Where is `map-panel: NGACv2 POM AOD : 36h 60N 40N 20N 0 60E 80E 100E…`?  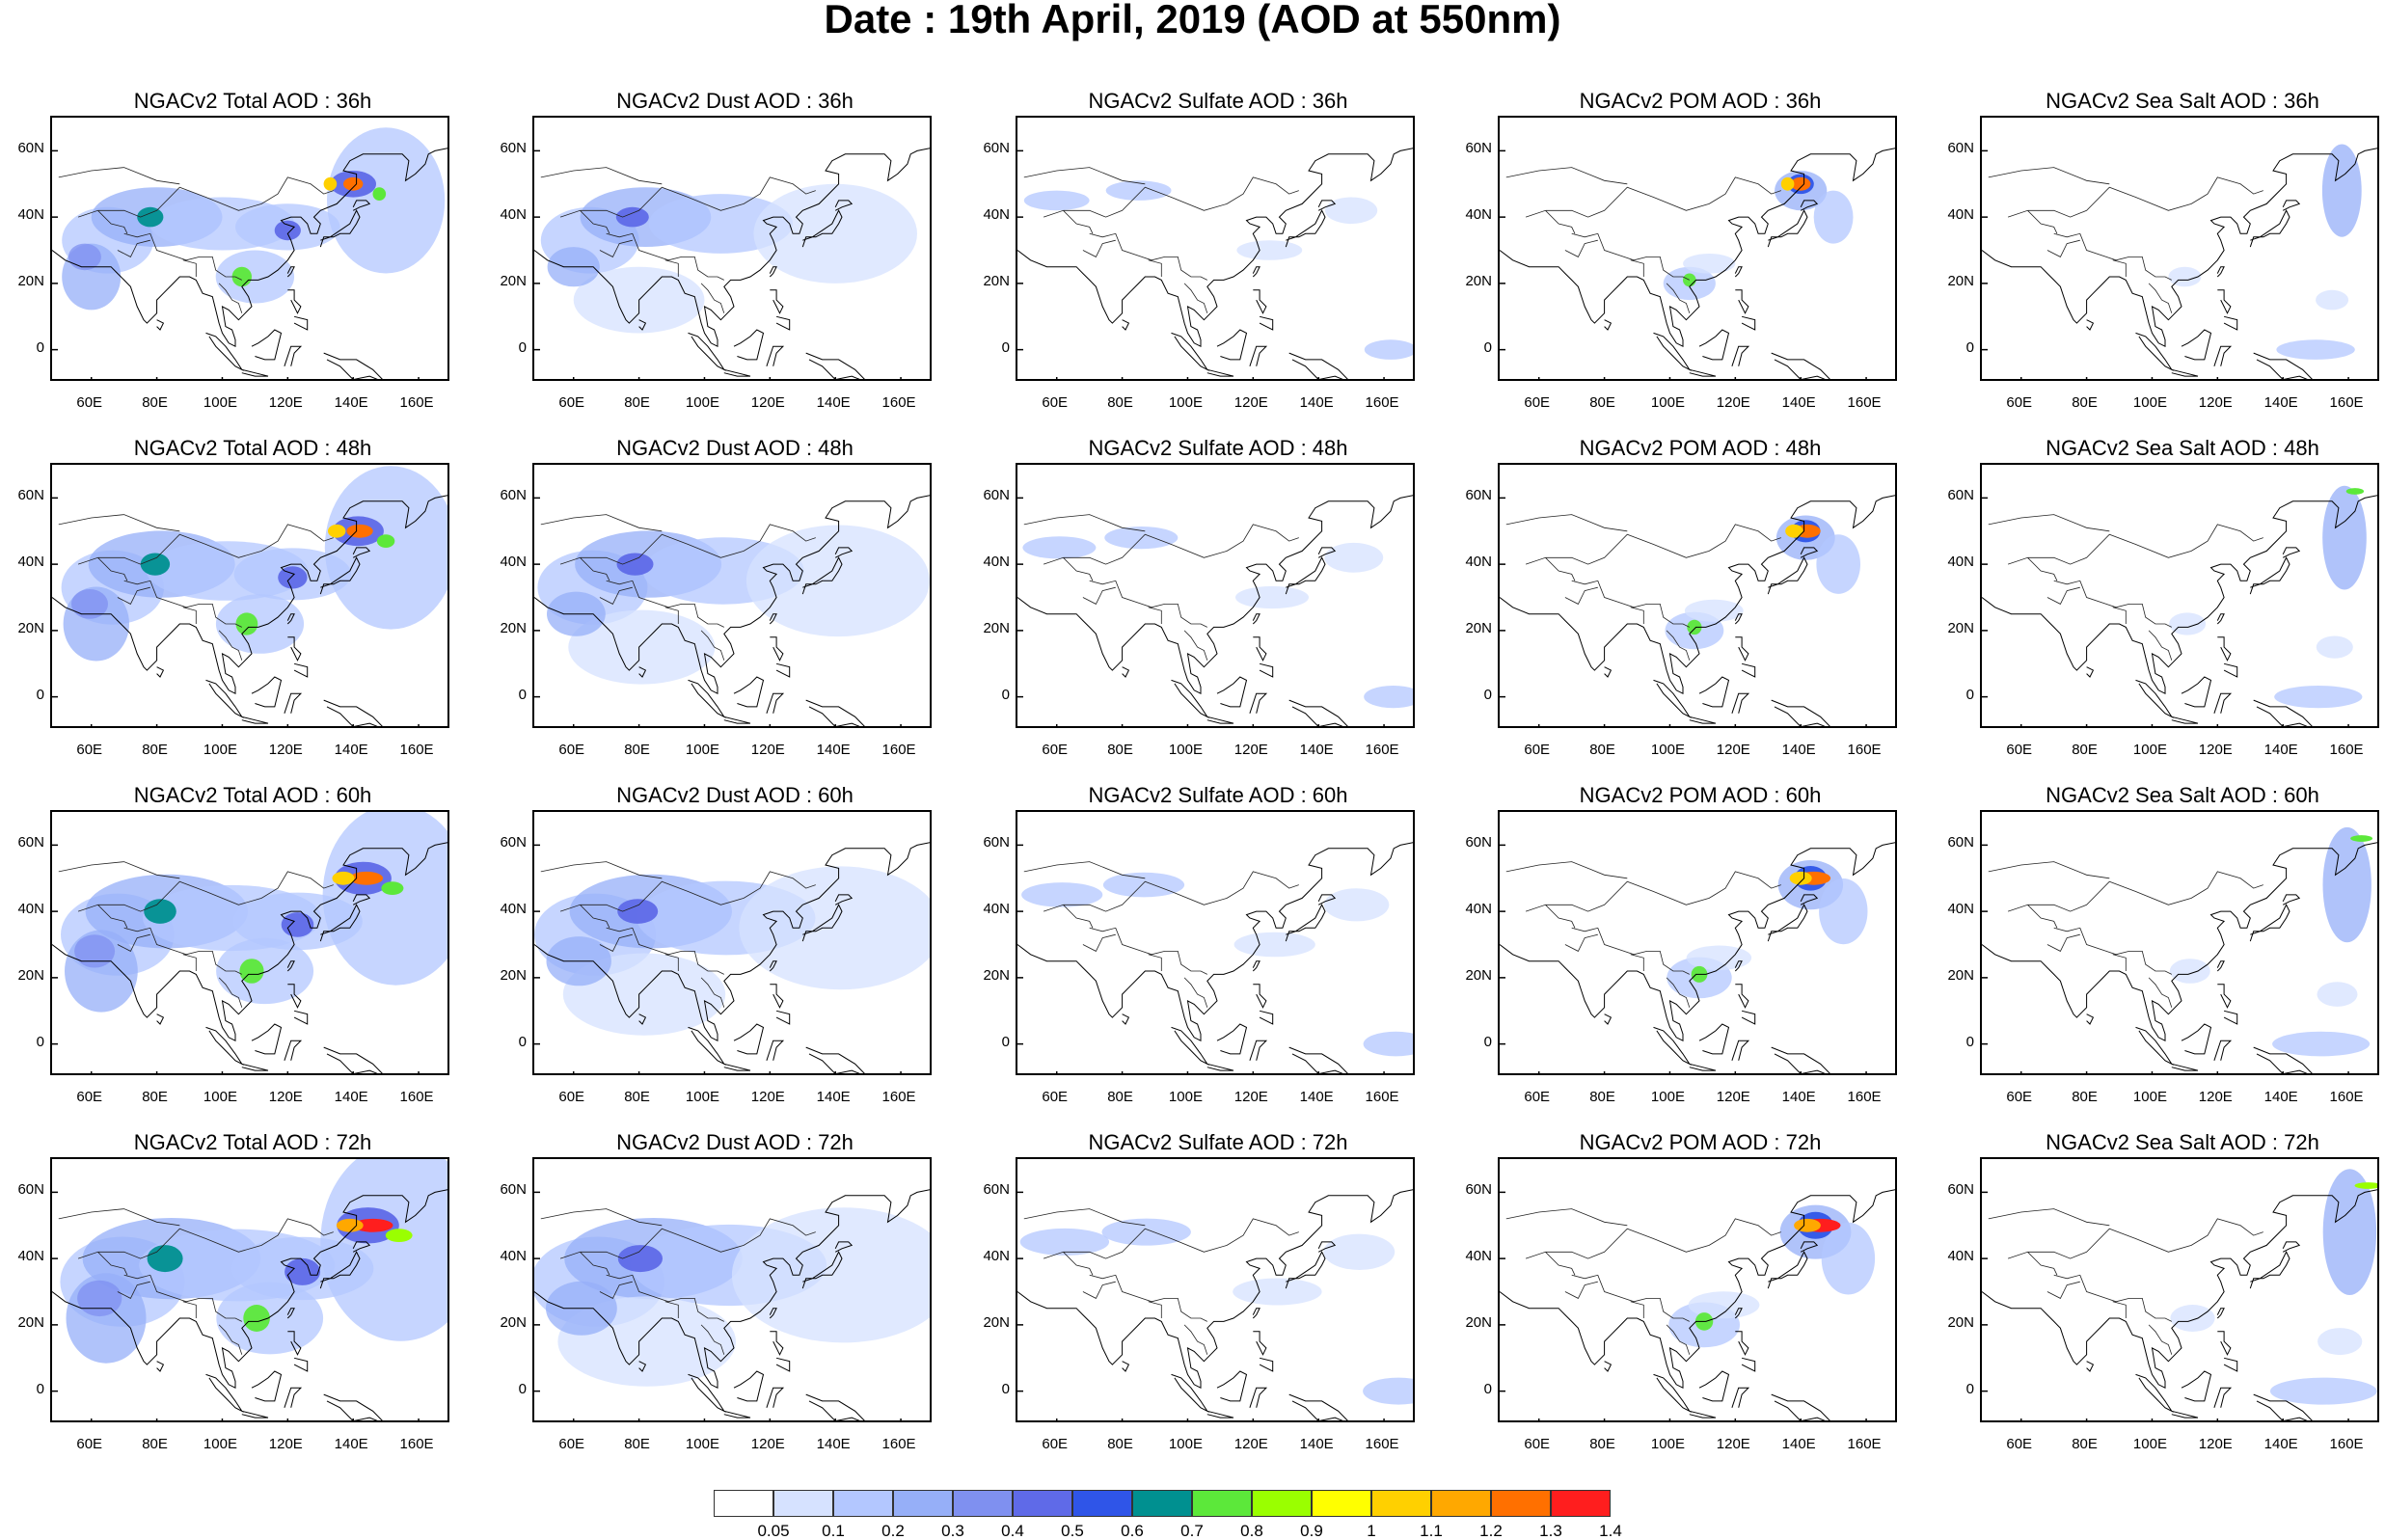
map-panel: NGACv2 POM AOD : 36h 60N 40N 20N 0 60E 80E 100E… is located at coordinates (1681, 253).